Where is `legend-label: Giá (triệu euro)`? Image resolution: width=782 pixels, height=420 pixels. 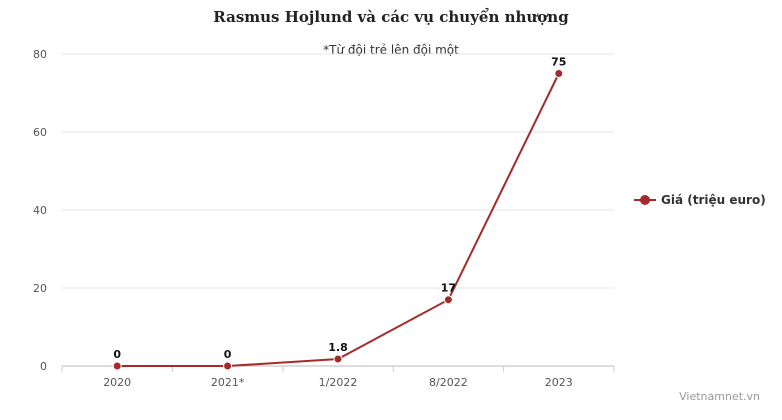
legend-label: Giá (triệu euro) is located at coordinates (713, 200).